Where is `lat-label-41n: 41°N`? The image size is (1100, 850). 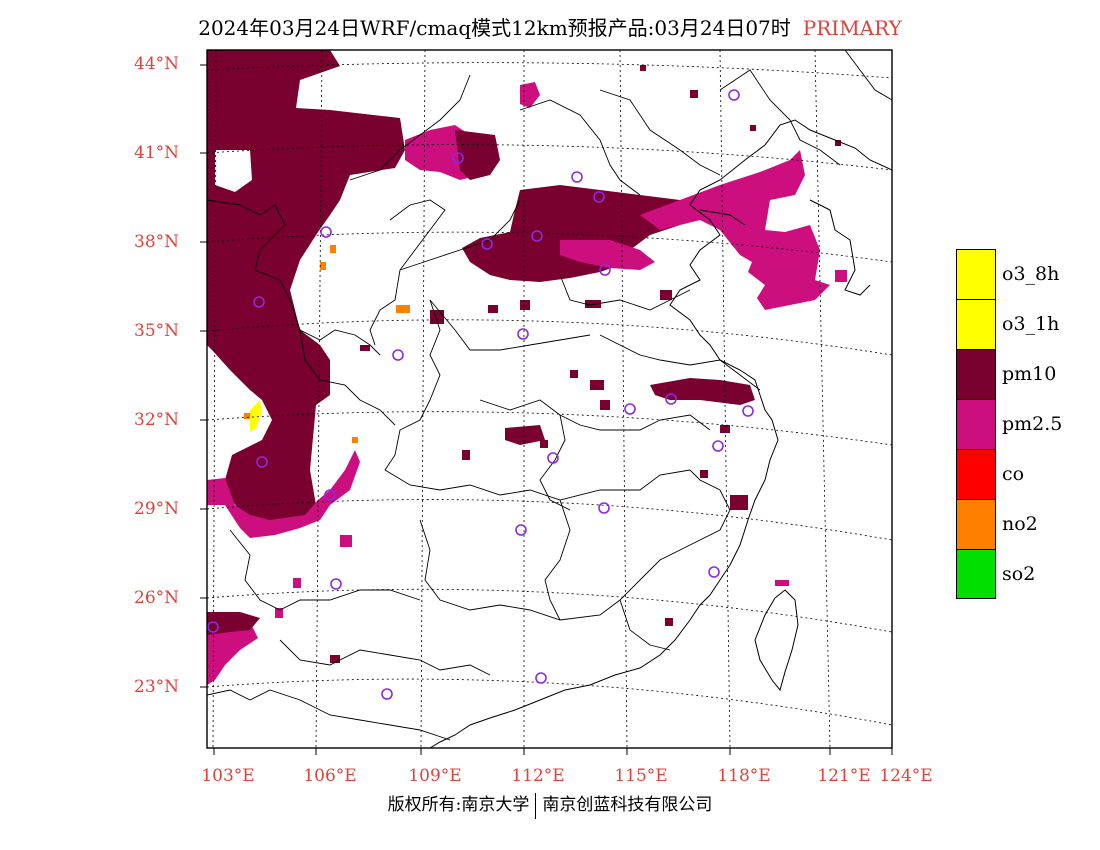 lat-label-41n: 41°N is located at coordinates (157, 153).